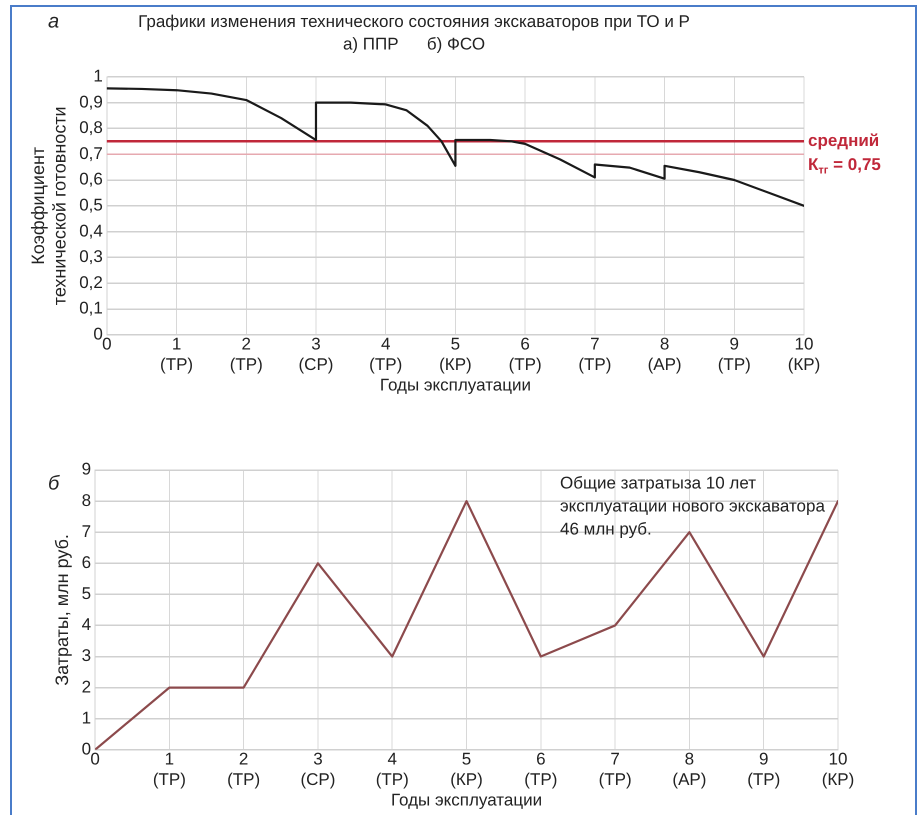 The image size is (920, 815). I want to click on y-tick-label: 0,8, so click(91, 128).